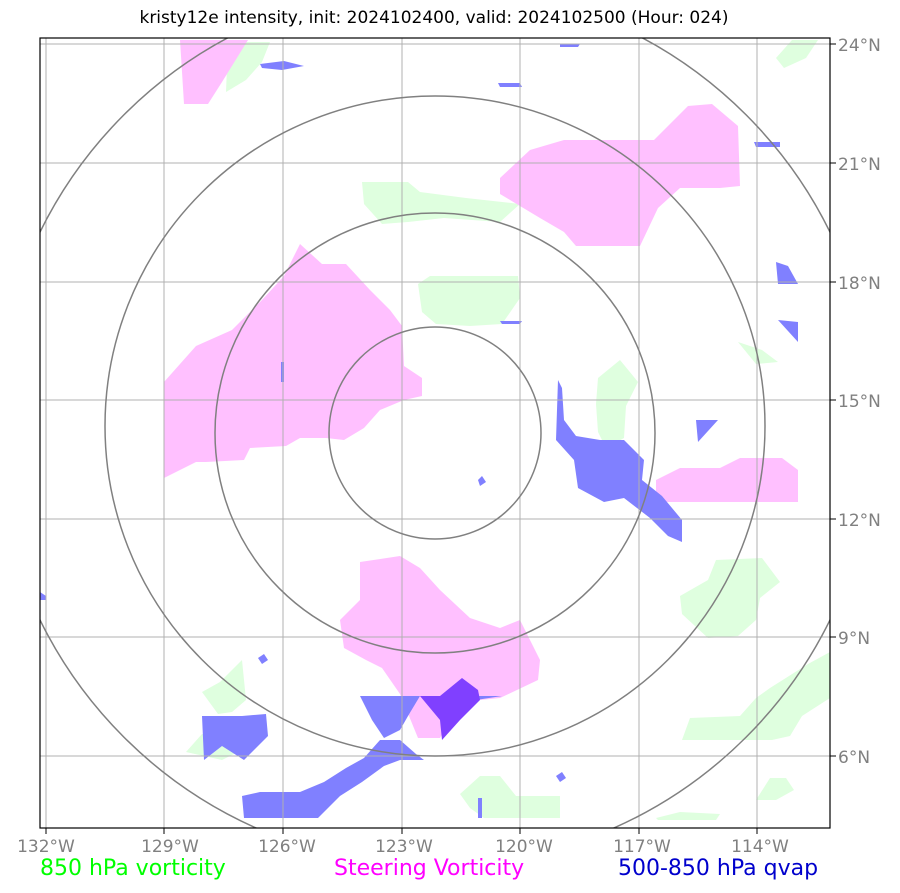 This screenshot has height=893, width=900. I want to click on lon-tick-label: 114°W, so click(760, 847).